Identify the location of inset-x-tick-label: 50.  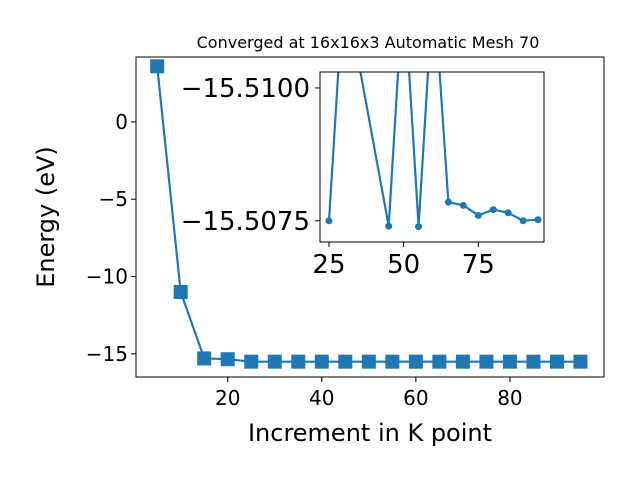
(403, 265).